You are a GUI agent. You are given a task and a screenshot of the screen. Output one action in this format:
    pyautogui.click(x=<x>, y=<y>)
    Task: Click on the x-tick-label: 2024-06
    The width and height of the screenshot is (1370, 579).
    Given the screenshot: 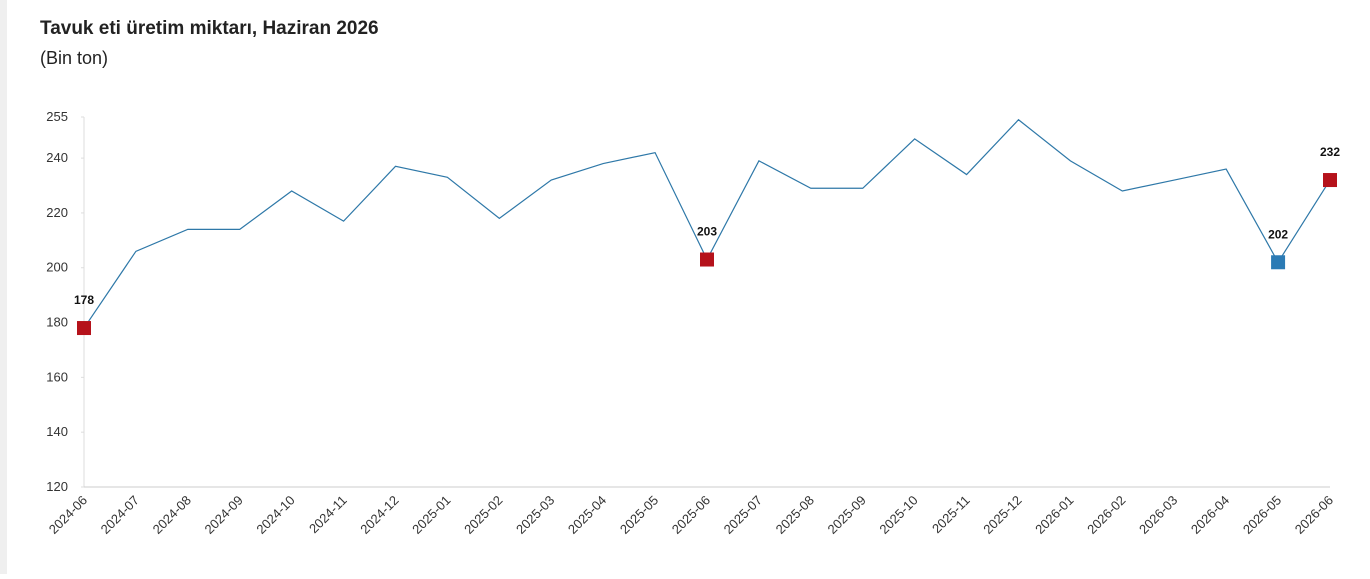 What is the action you would take?
    pyautogui.click(x=68, y=515)
    